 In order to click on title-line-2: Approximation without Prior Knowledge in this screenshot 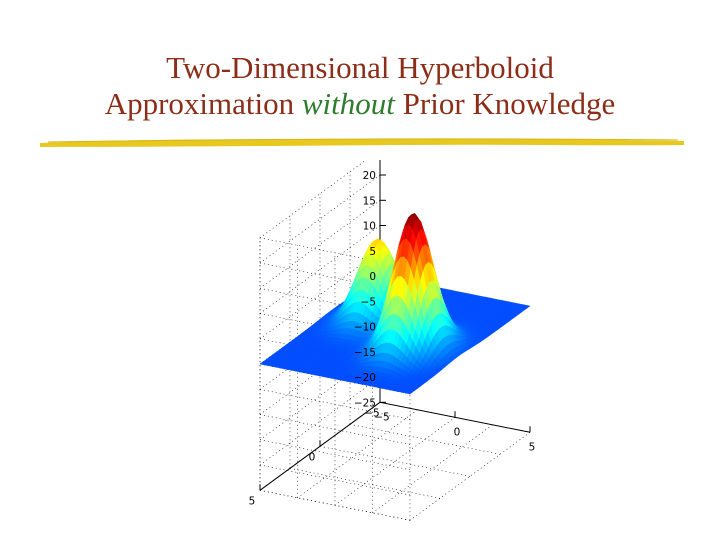, I will do `click(360, 104)`.